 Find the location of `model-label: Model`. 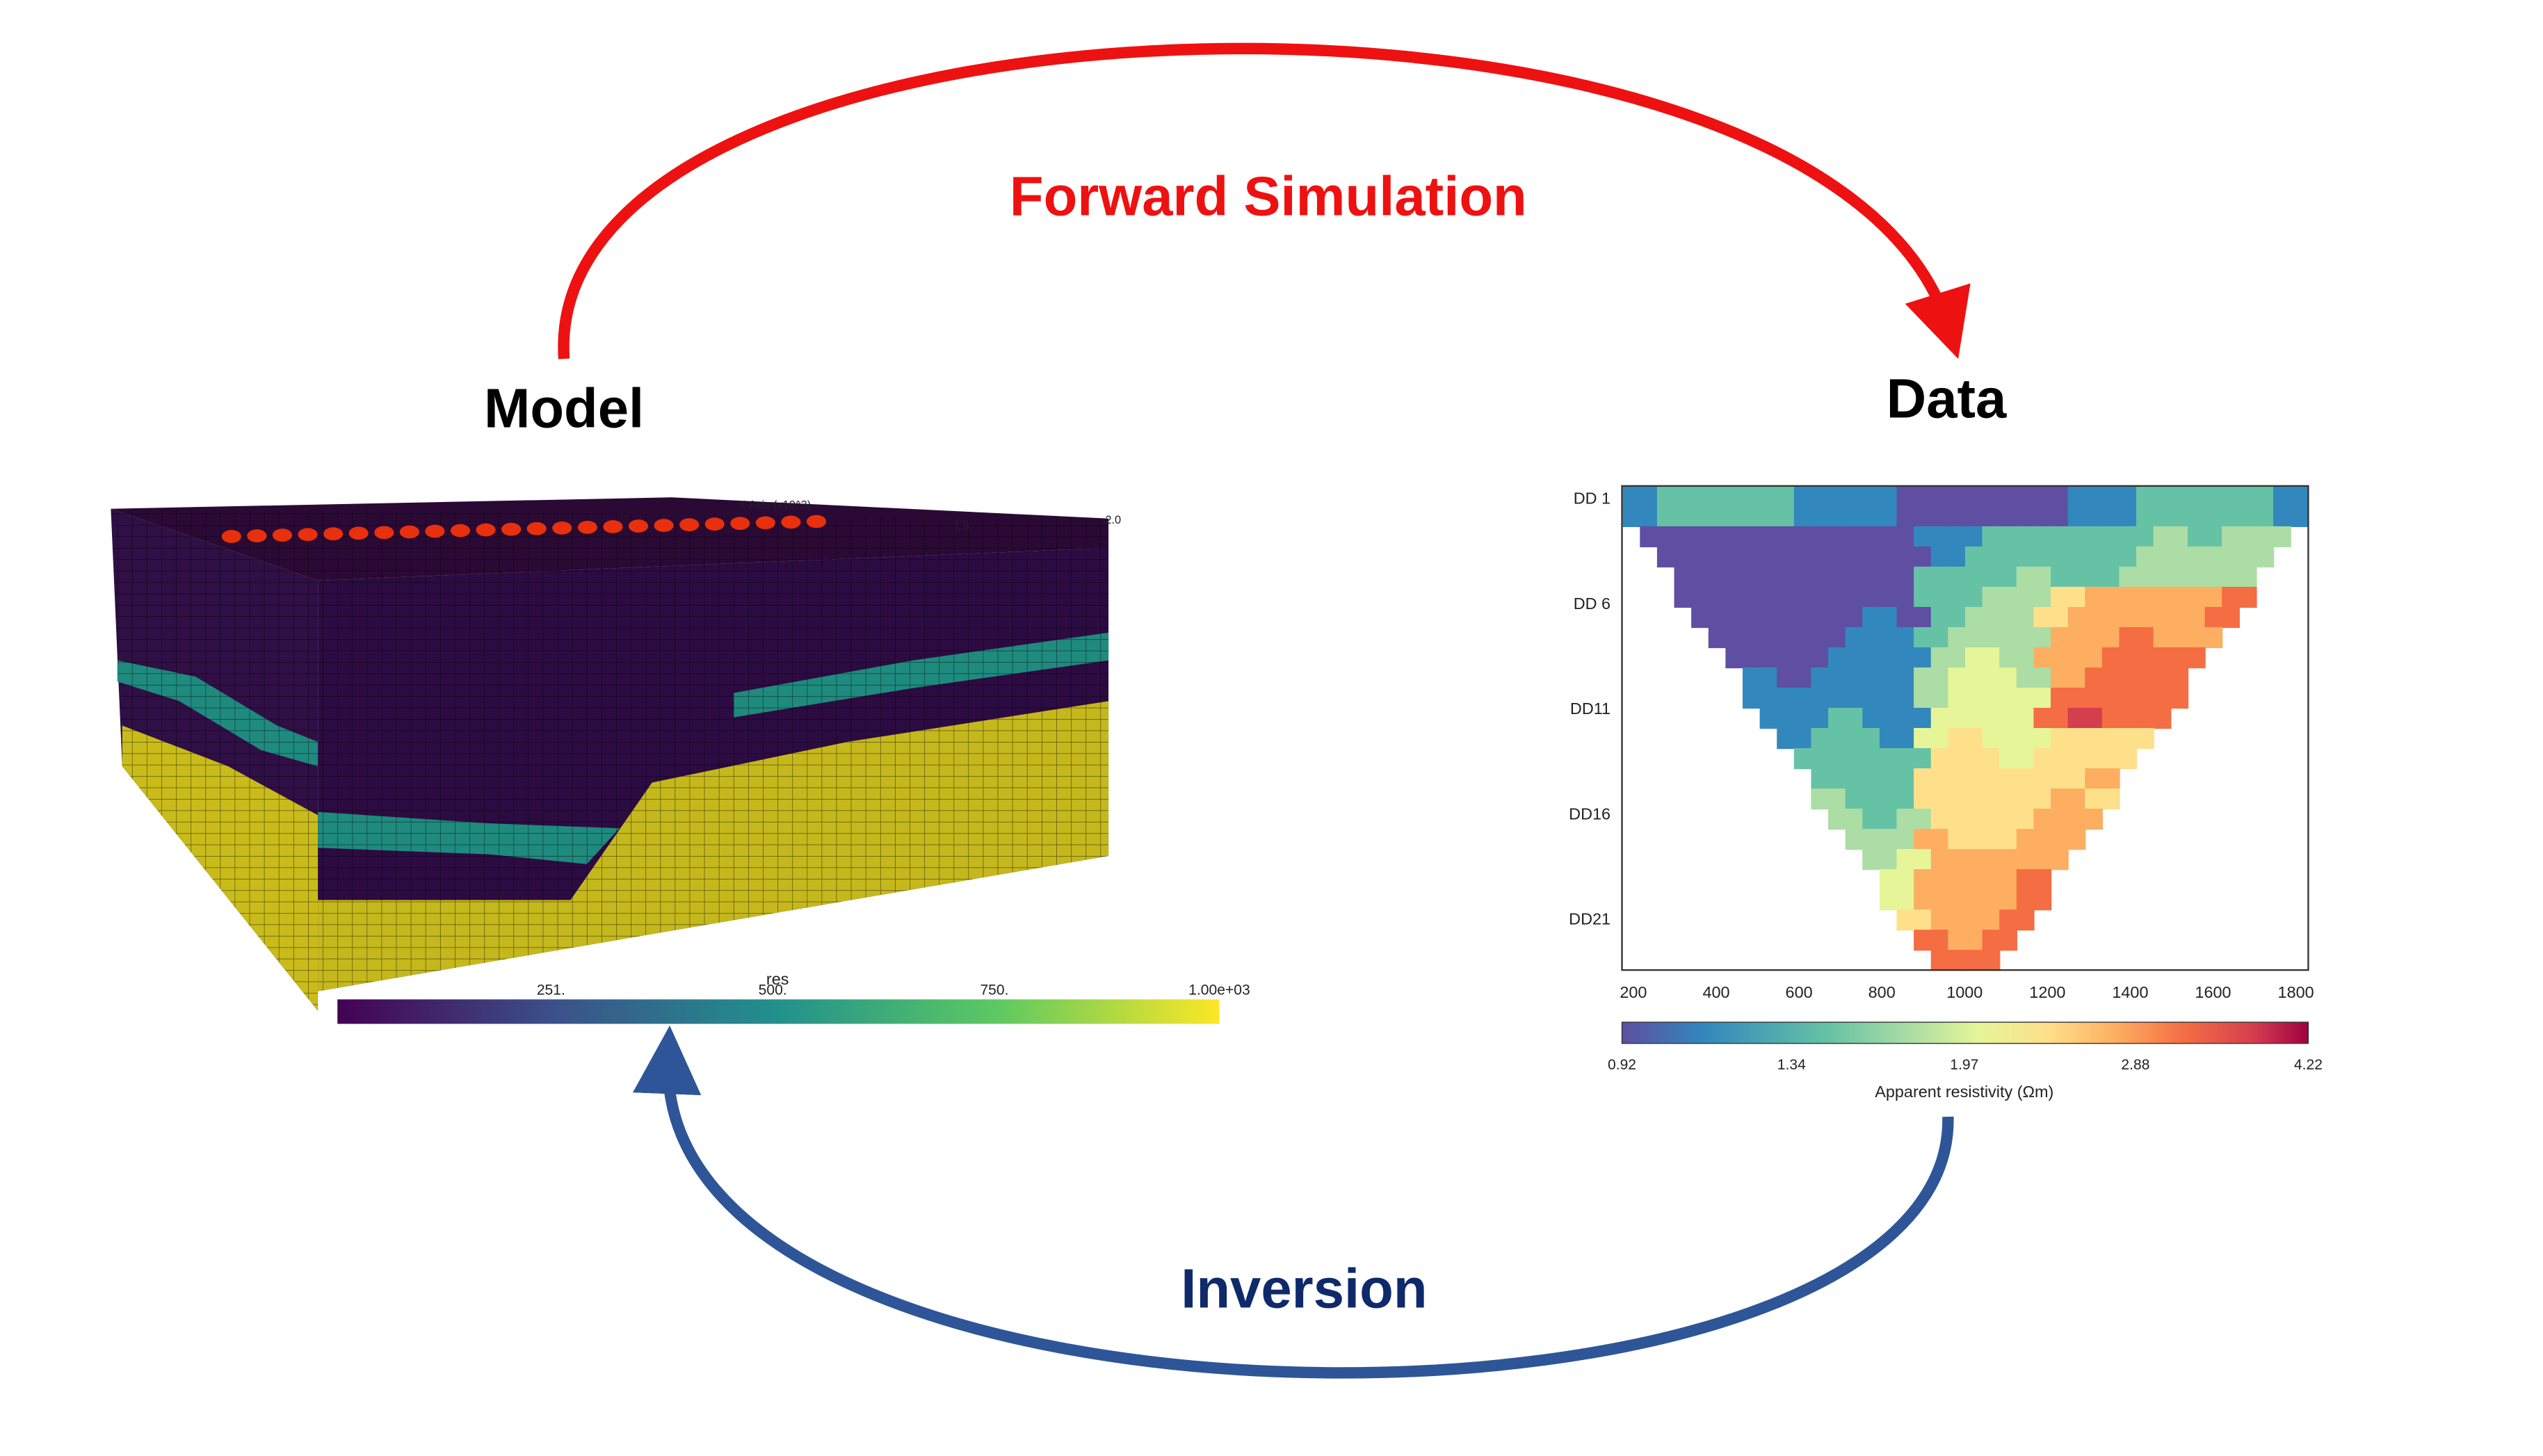

model-label: Model is located at coordinates (564, 408).